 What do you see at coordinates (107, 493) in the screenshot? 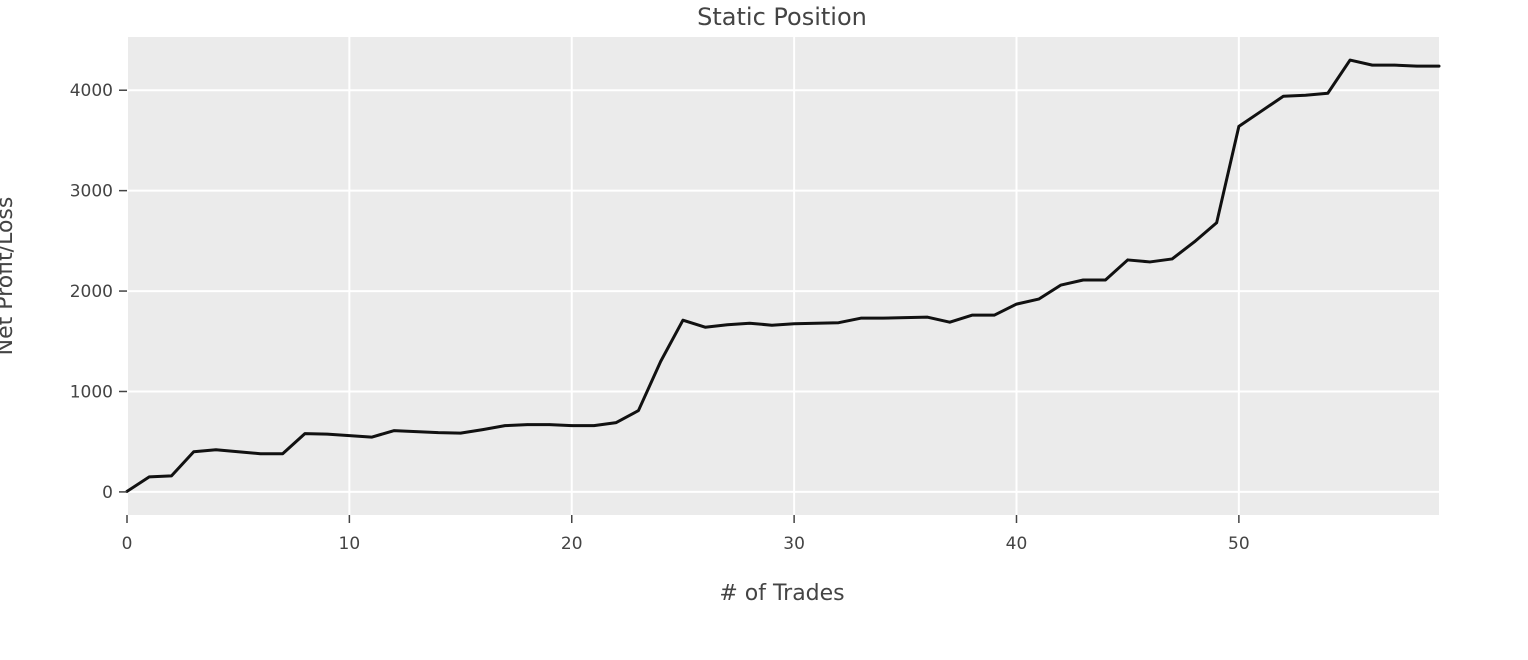
I see `y-tick-label: 0` at bounding box center [107, 493].